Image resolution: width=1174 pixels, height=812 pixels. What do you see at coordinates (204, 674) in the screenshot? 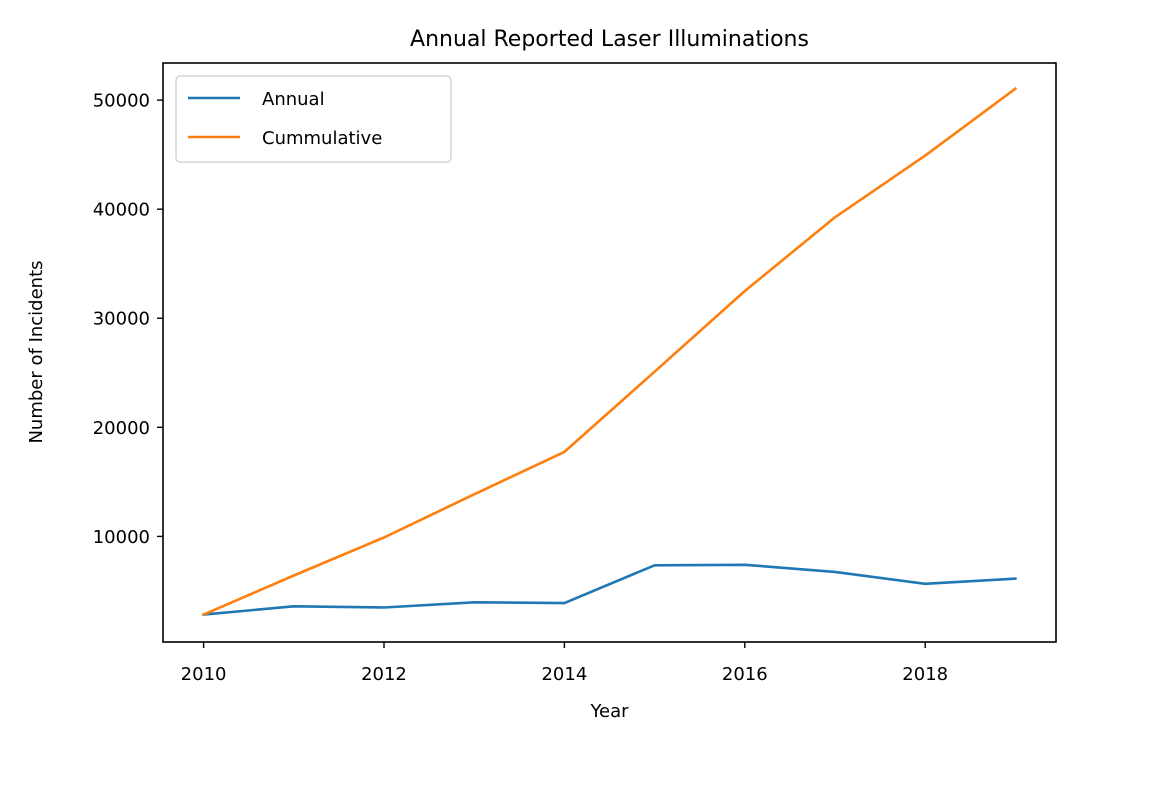
I see `x-tick-label: 2010` at bounding box center [204, 674].